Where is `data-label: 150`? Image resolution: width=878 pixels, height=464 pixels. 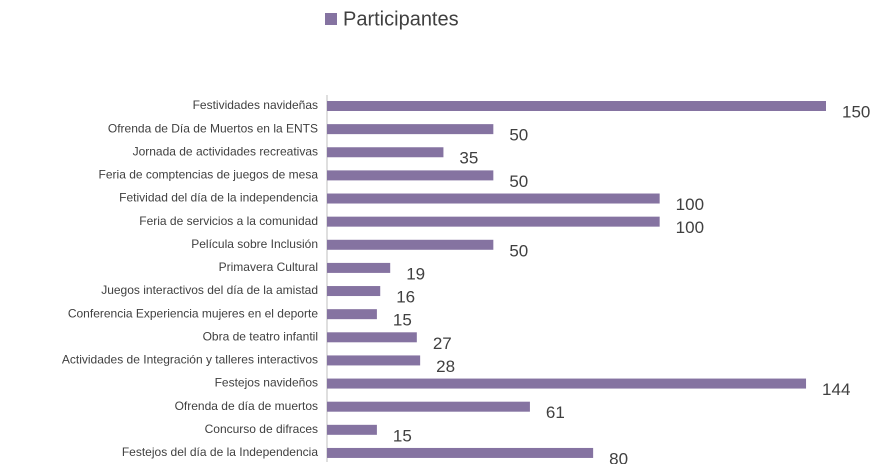
data-label: 150 is located at coordinates (856, 111).